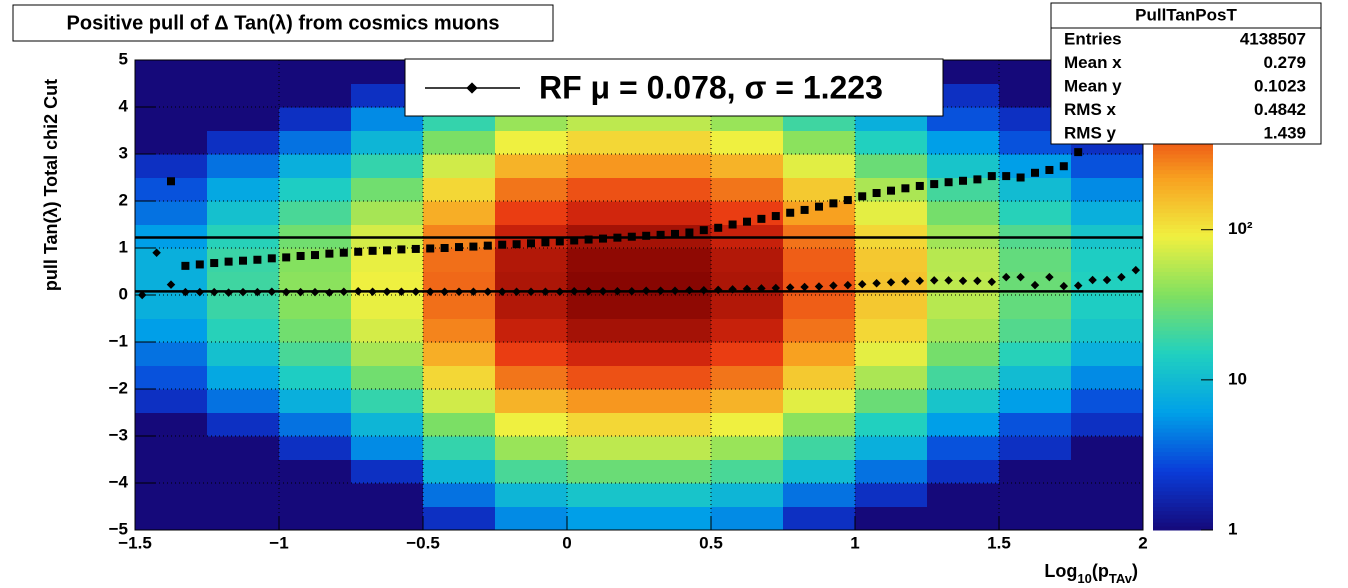 The image size is (1348, 588). Describe the element at coordinates (1090, 109) in the screenshot. I see `stats-name: RMS x` at that location.